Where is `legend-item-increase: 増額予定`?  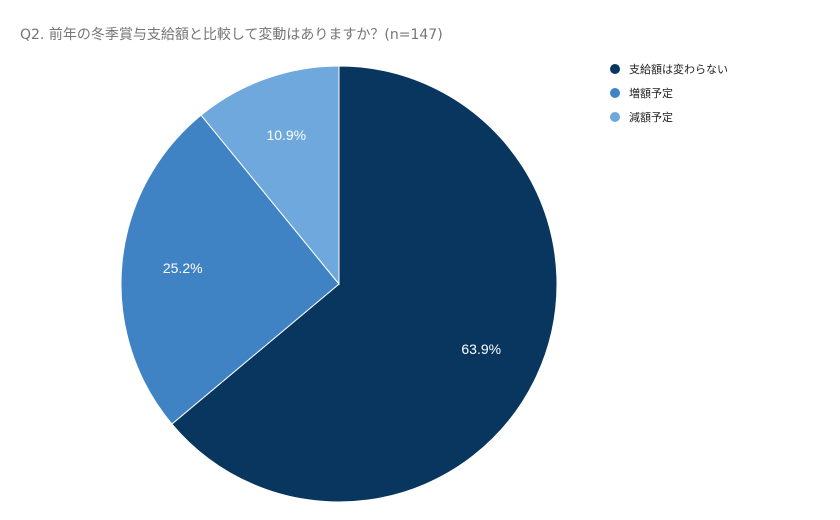 legend-item-increase: 増額予定 is located at coordinates (669, 93).